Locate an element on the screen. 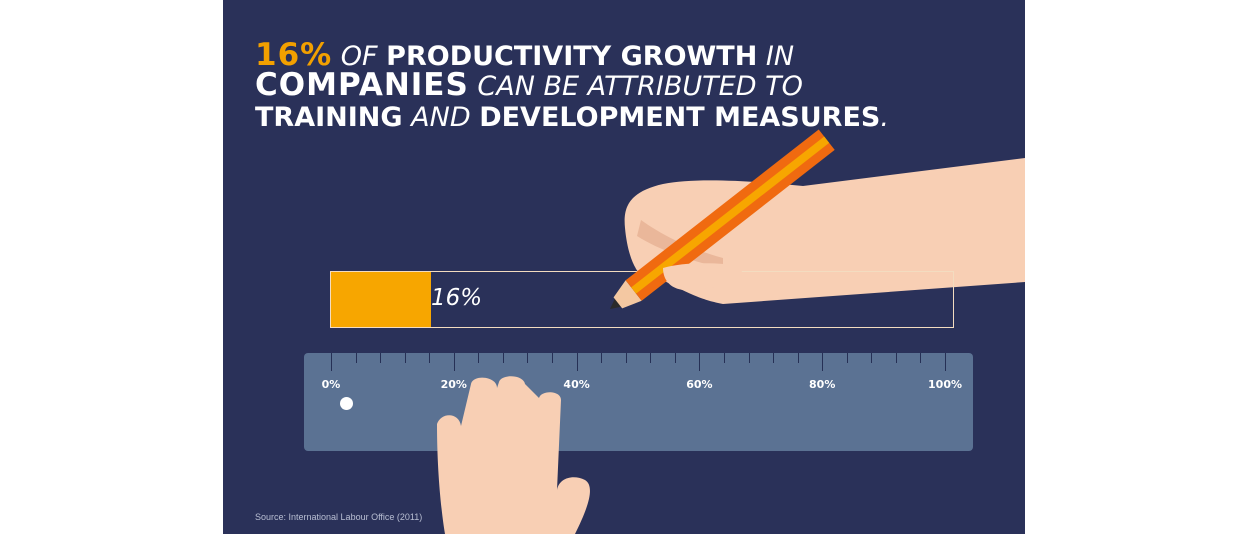  pencil-stripe is located at coordinates (730, 215).